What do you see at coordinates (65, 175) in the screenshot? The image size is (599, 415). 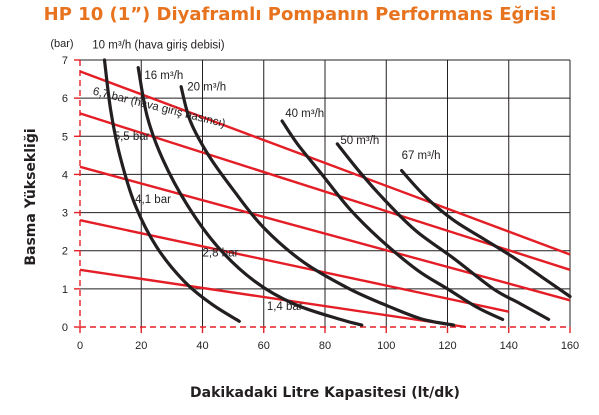 I see `y-tick-label: 4` at bounding box center [65, 175].